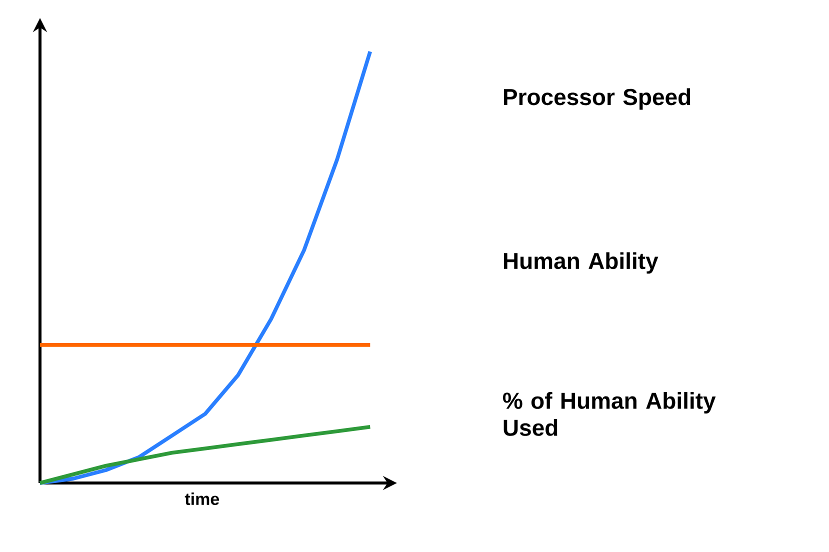  I want to click on x-axis-title: time, so click(202, 499).